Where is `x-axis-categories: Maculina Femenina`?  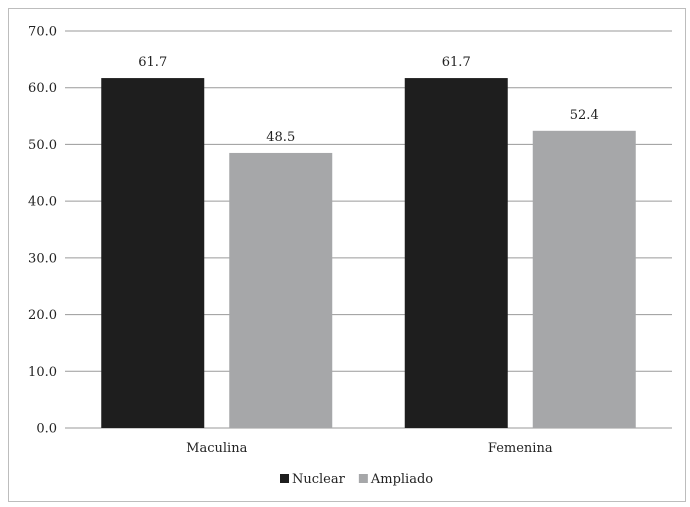 x-axis-categories: Maculina Femenina is located at coordinates (369, 448).